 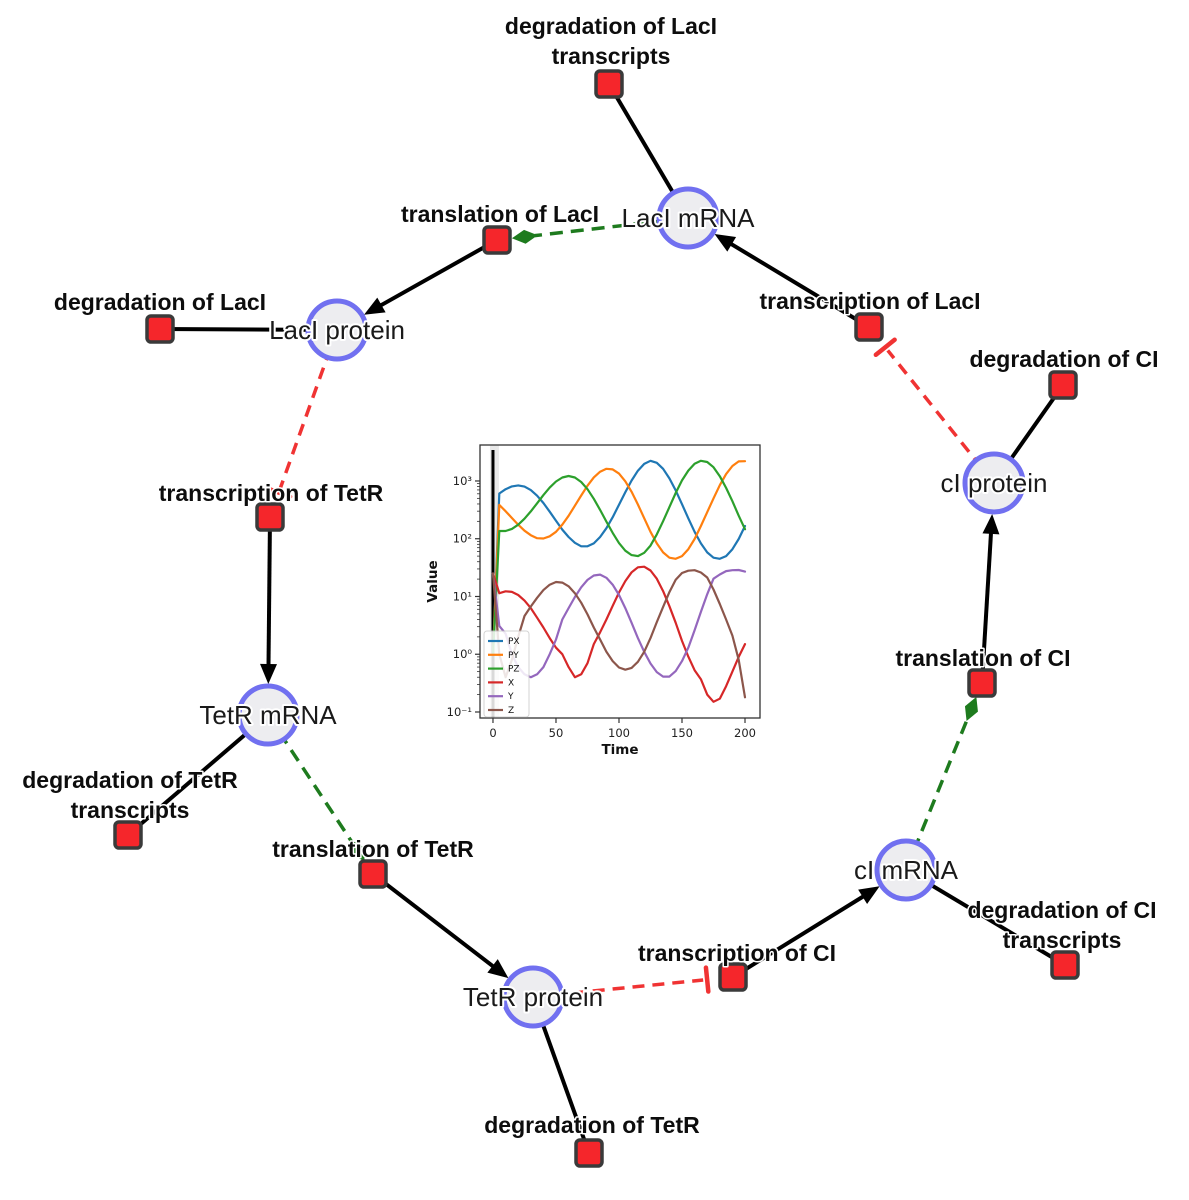 What do you see at coordinates (971, 708) in the screenshot?
I see `edge-ci-mrna-to-translation-of-ci-diamond-icon` at bounding box center [971, 708].